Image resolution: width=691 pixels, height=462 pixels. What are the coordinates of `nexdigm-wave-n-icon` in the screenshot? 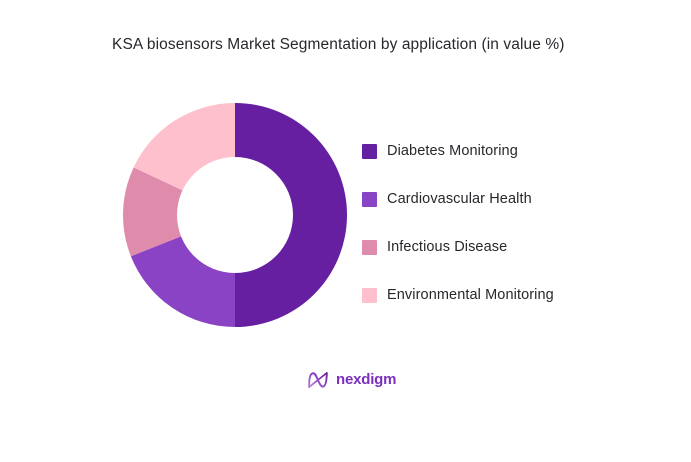 It's located at (318, 380).